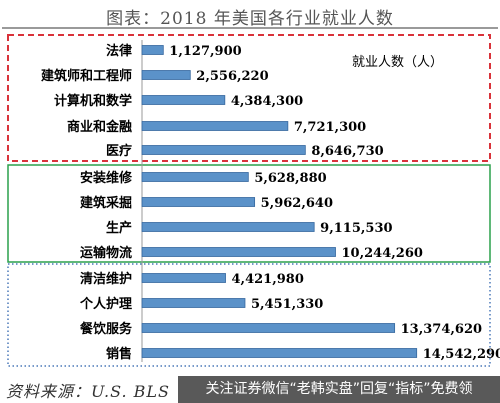 The image size is (500, 403). Describe the element at coordinates (330, 127) in the screenshot. I see `value-label-4: 7,721,300` at that location.